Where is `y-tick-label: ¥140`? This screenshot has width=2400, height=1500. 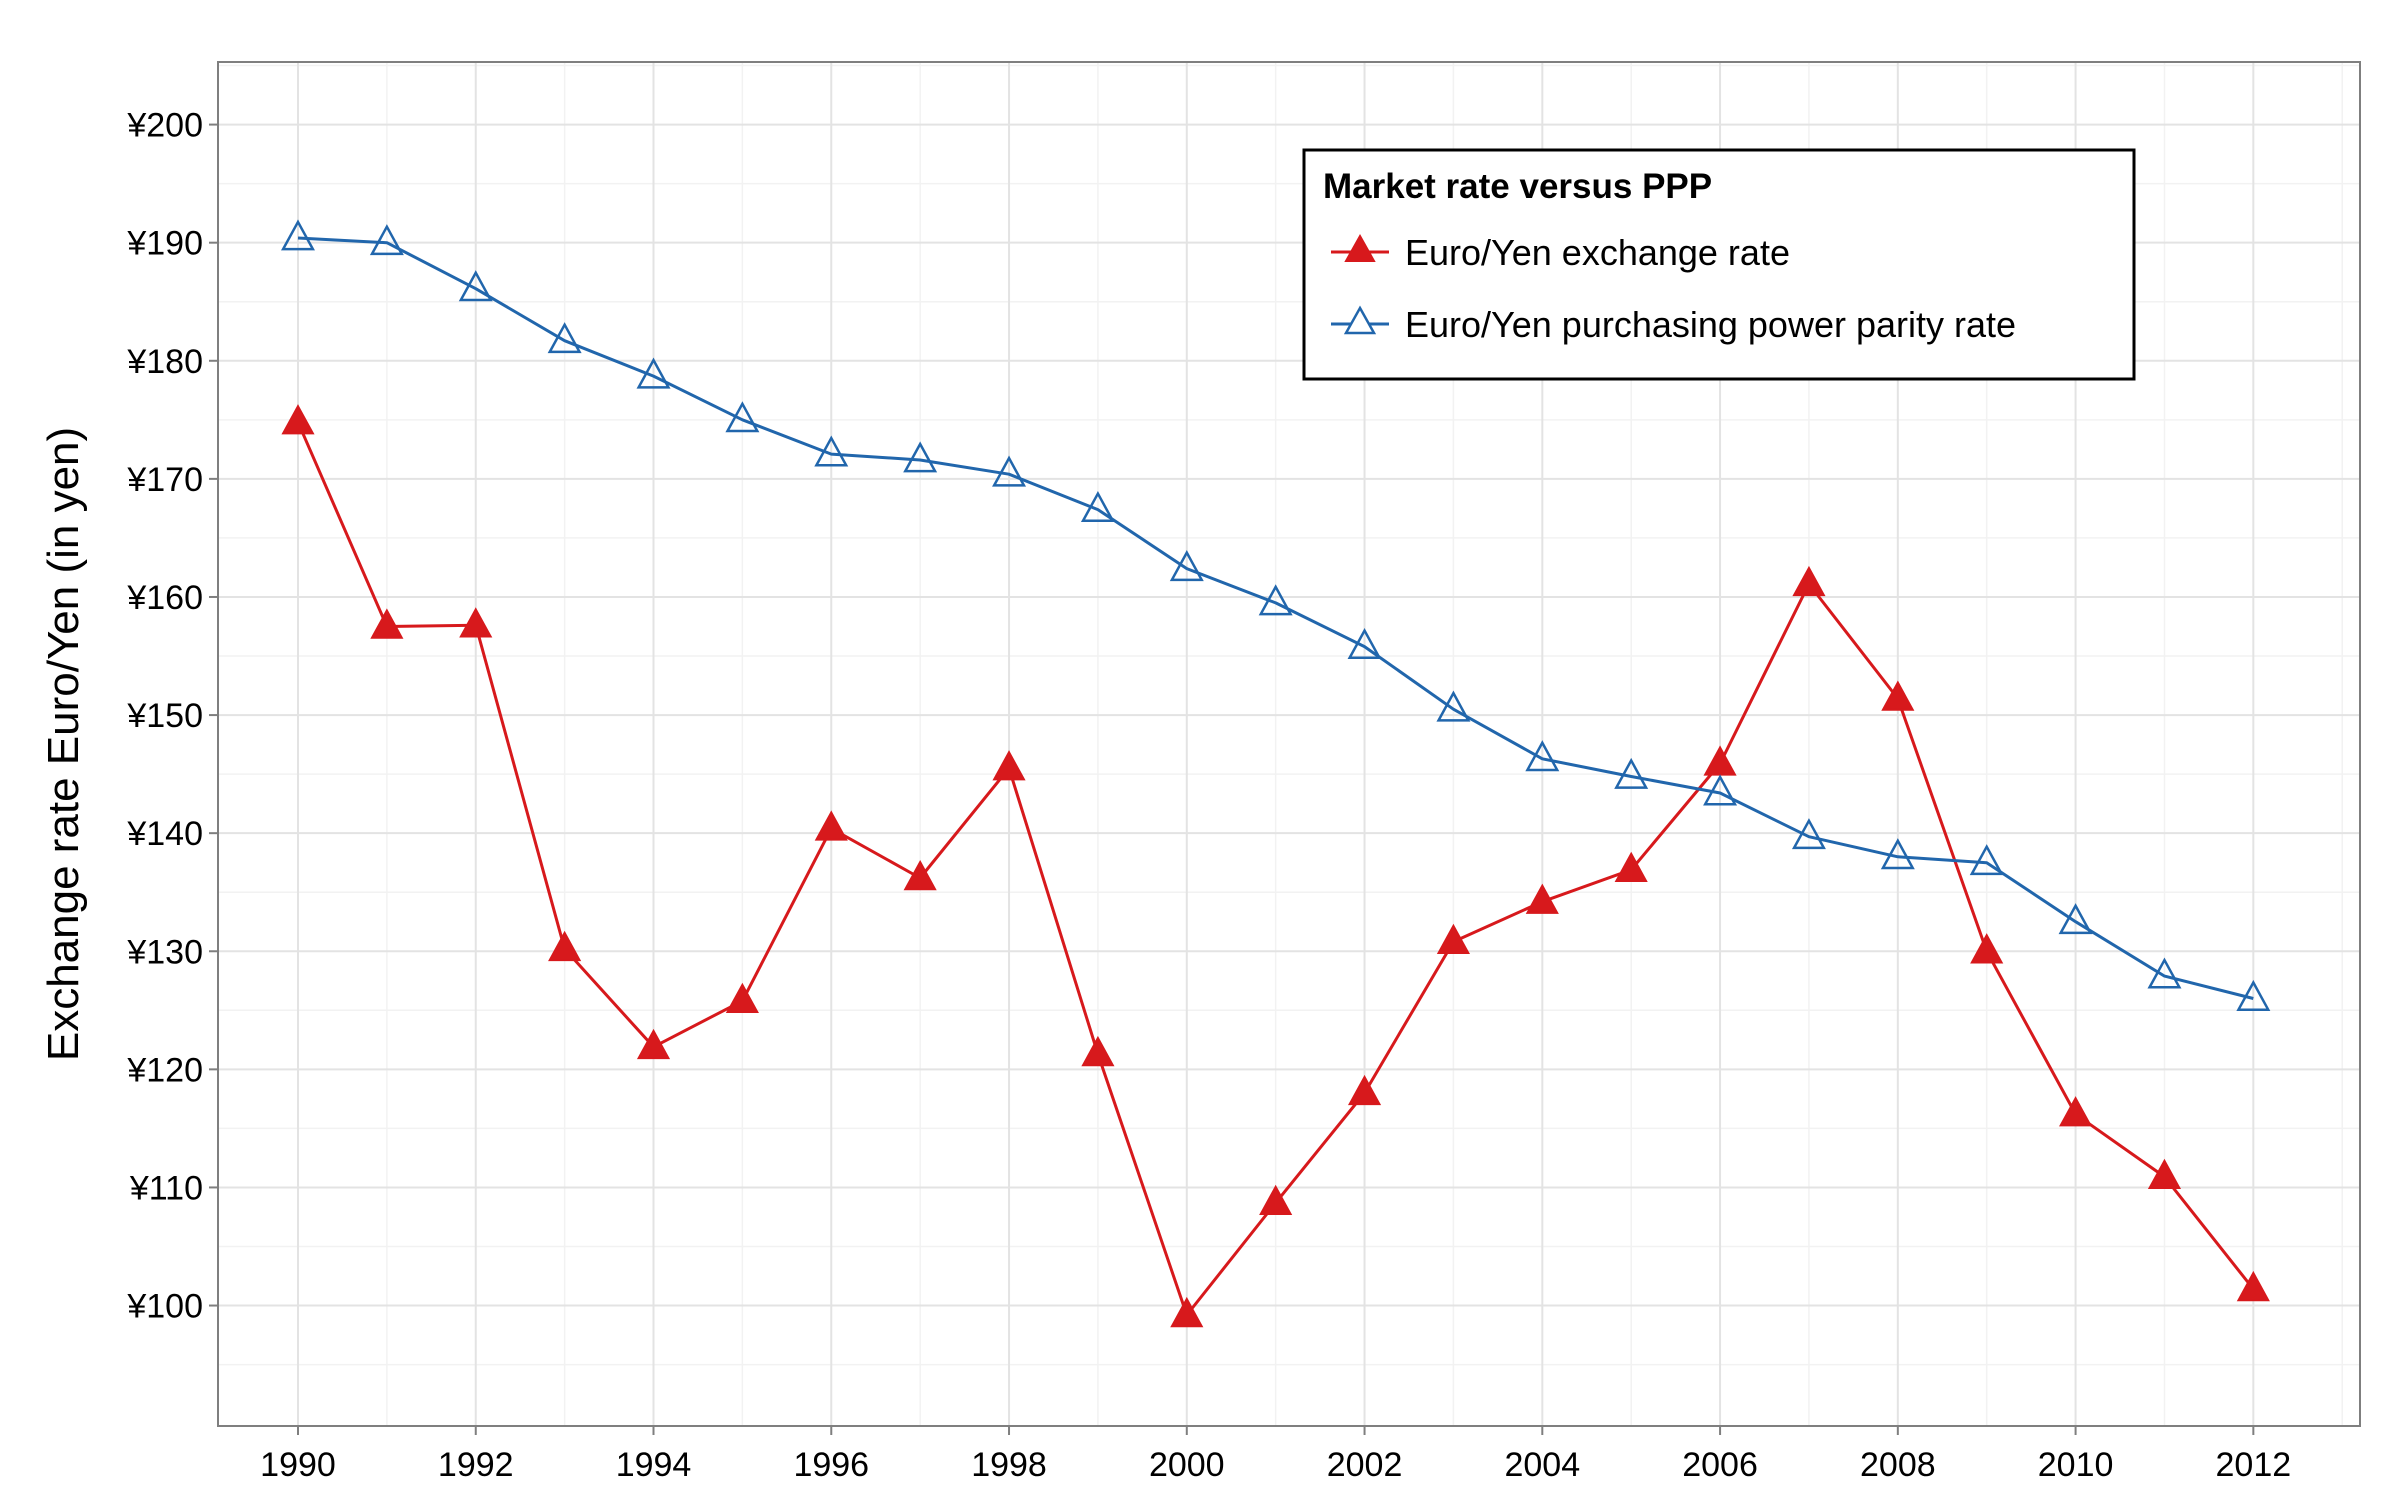
y-tick-label: ¥140 is located at coordinates (164, 834).